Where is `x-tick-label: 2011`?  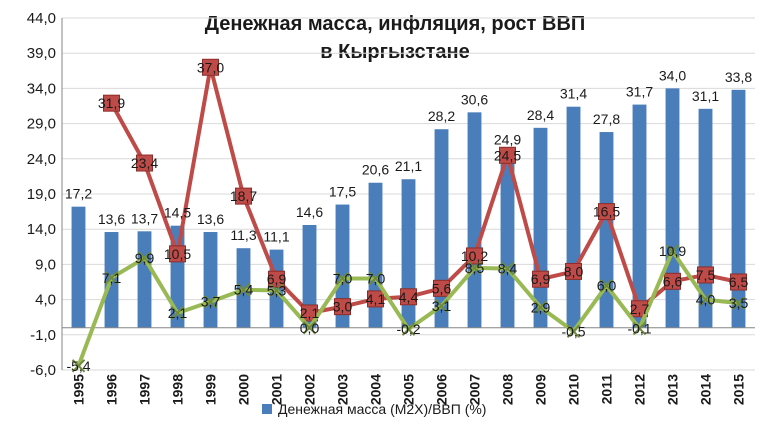 x-tick-label: 2011 is located at coordinates (607, 389).